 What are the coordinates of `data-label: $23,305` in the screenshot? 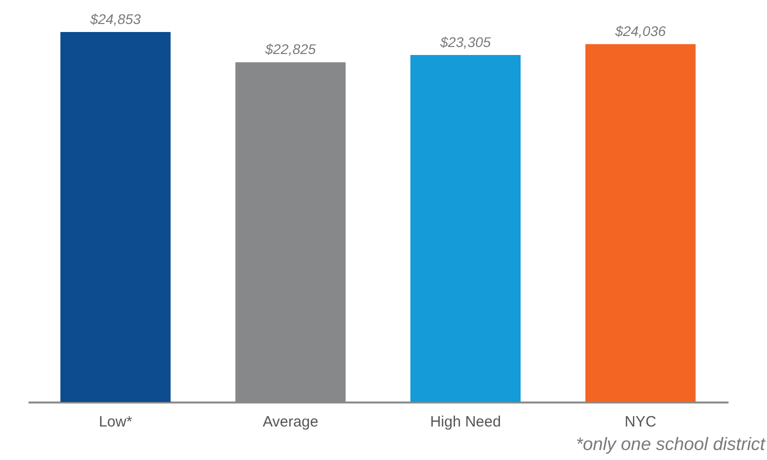 It's located at (465, 42).